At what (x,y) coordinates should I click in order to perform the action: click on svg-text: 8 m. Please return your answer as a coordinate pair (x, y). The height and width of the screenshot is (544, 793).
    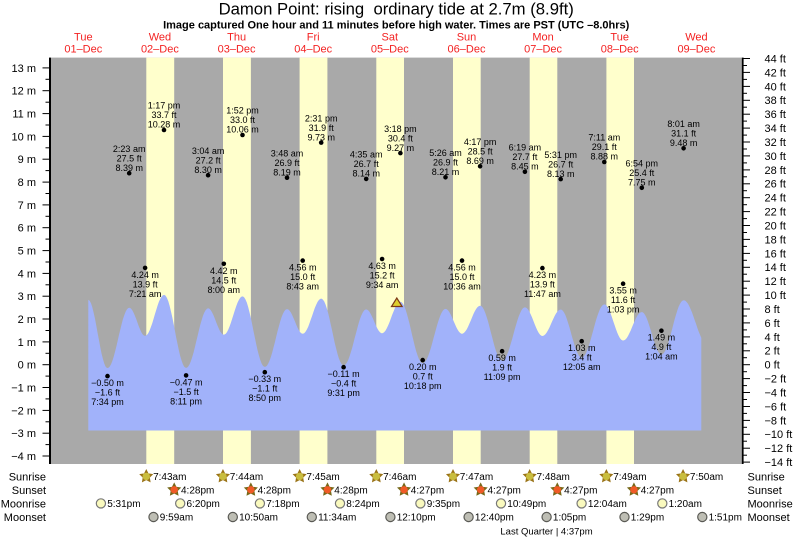
    Looking at the image, I should click on (27, 183).